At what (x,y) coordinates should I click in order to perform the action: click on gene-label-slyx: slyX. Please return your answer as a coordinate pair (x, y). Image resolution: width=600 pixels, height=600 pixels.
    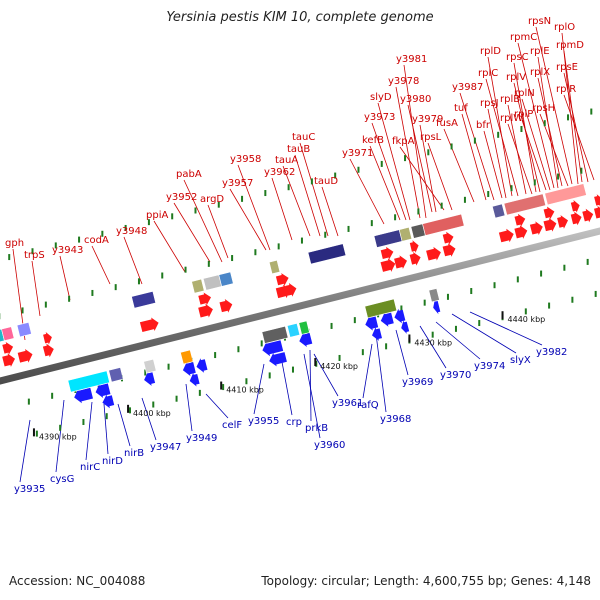
    Looking at the image, I should click on (520, 360).